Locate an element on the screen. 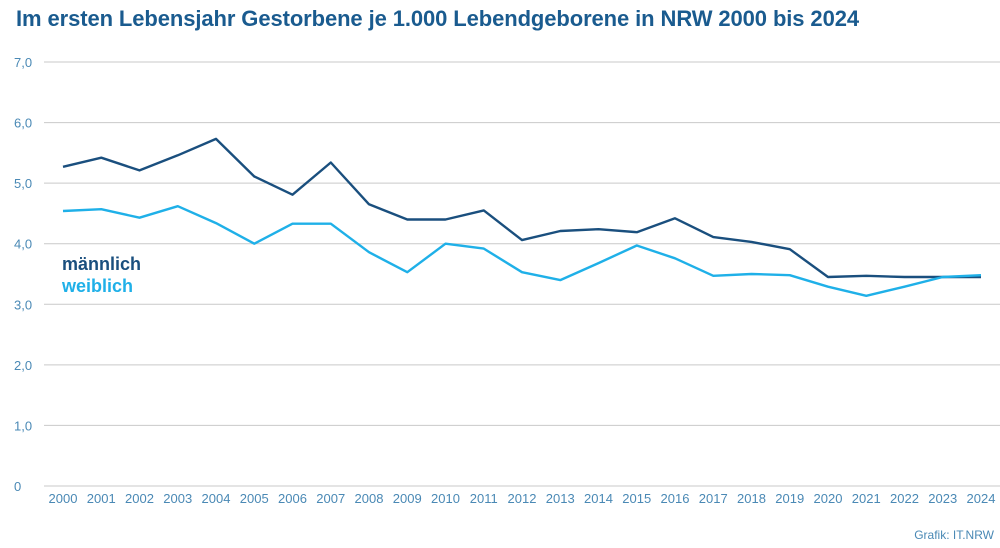 The height and width of the screenshot is (548, 1000). y-tick-label: 5,0 is located at coordinates (23, 183).